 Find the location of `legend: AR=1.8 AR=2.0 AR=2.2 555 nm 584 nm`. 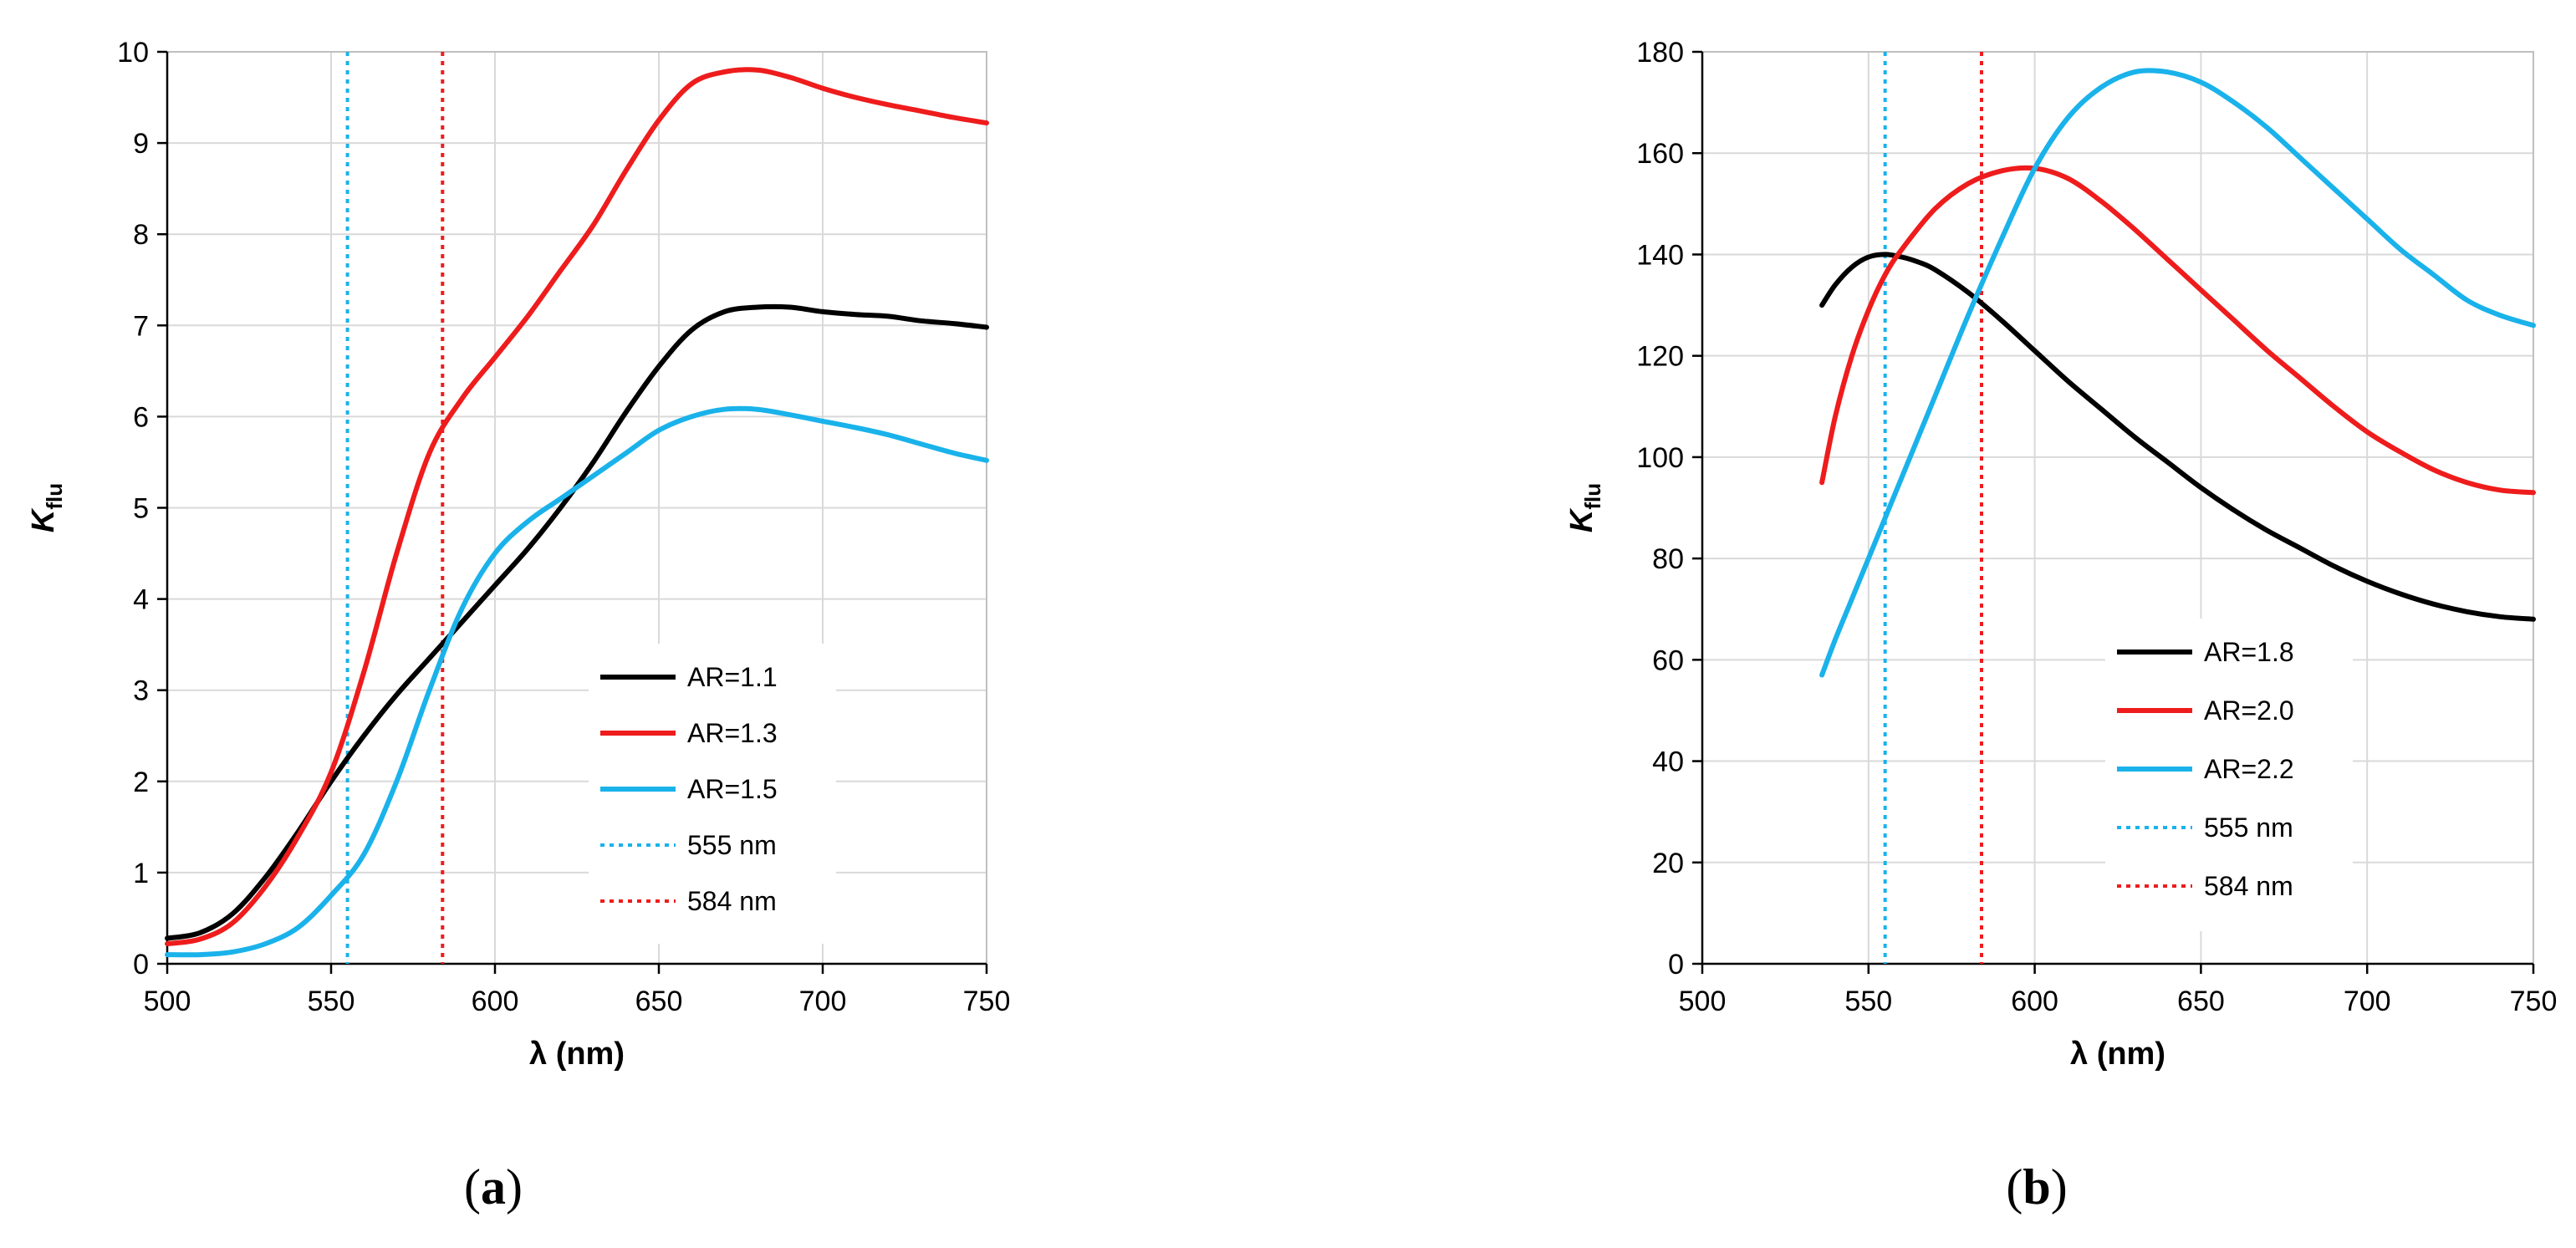

legend: AR=1.8 AR=2.0 AR=2.2 555 nm 584 nm is located at coordinates (2229, 775).